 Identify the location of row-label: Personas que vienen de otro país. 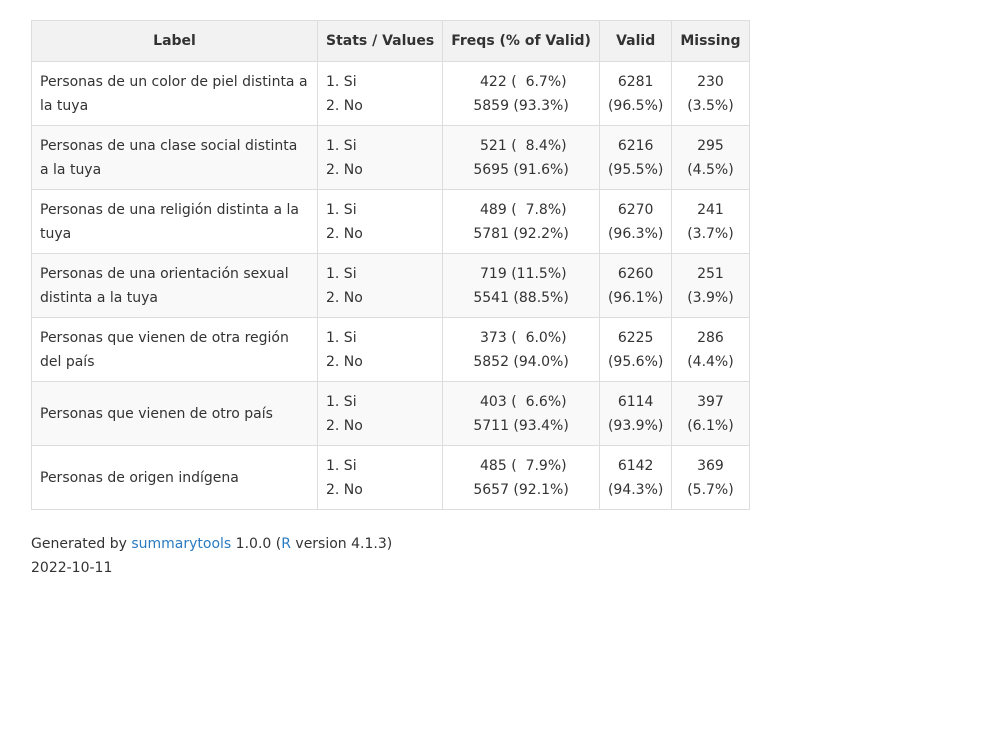
(174, 413).